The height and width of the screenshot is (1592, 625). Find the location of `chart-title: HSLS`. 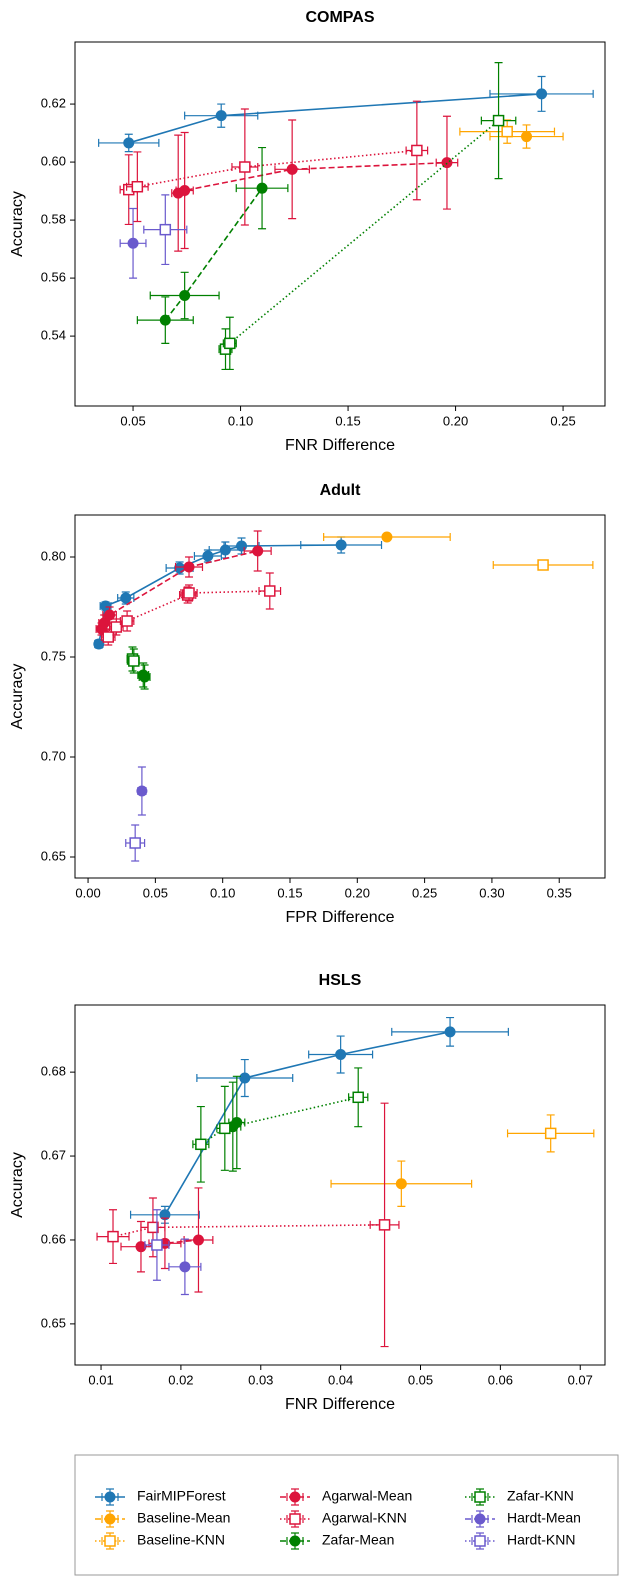

chart-title: HSLS is located at coordinates (340, 980).